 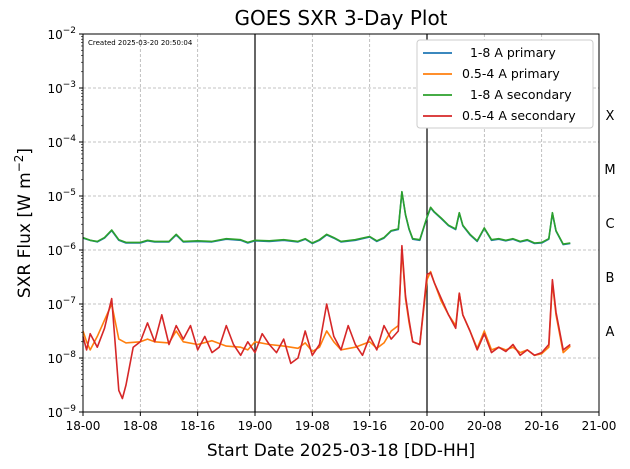 I want to click on flare-class-label: X, so click(x=610, y=116).